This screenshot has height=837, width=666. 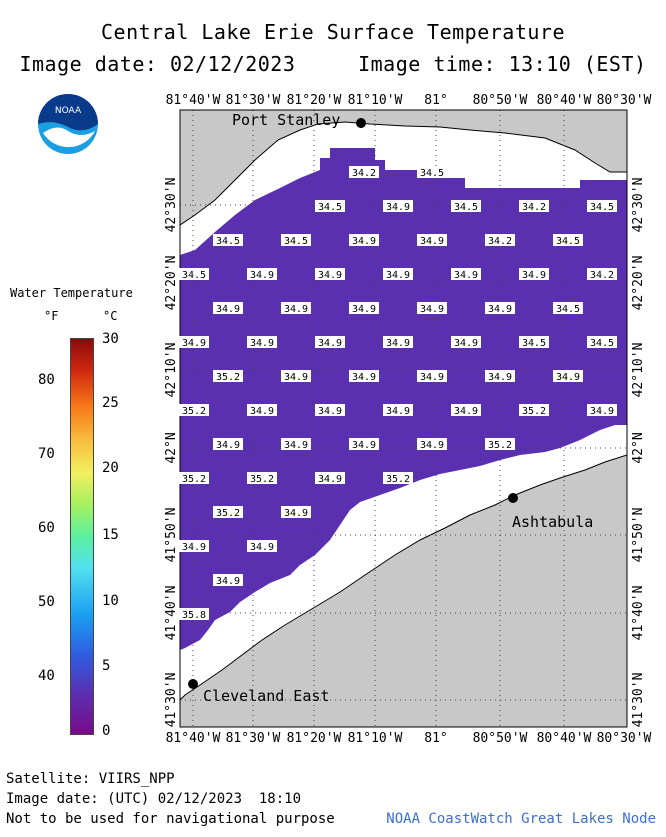 What do you see at coordinates (193, 684) in the screenshot?
I see `cleveland-east-marker` at bounding box center [193, 684].